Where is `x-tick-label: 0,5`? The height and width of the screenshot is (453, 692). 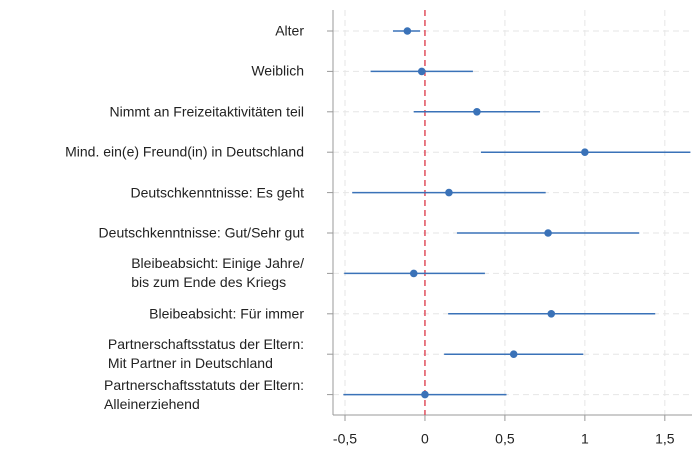
x-tick-label: 0,5 is located at coordinates (505, 439).